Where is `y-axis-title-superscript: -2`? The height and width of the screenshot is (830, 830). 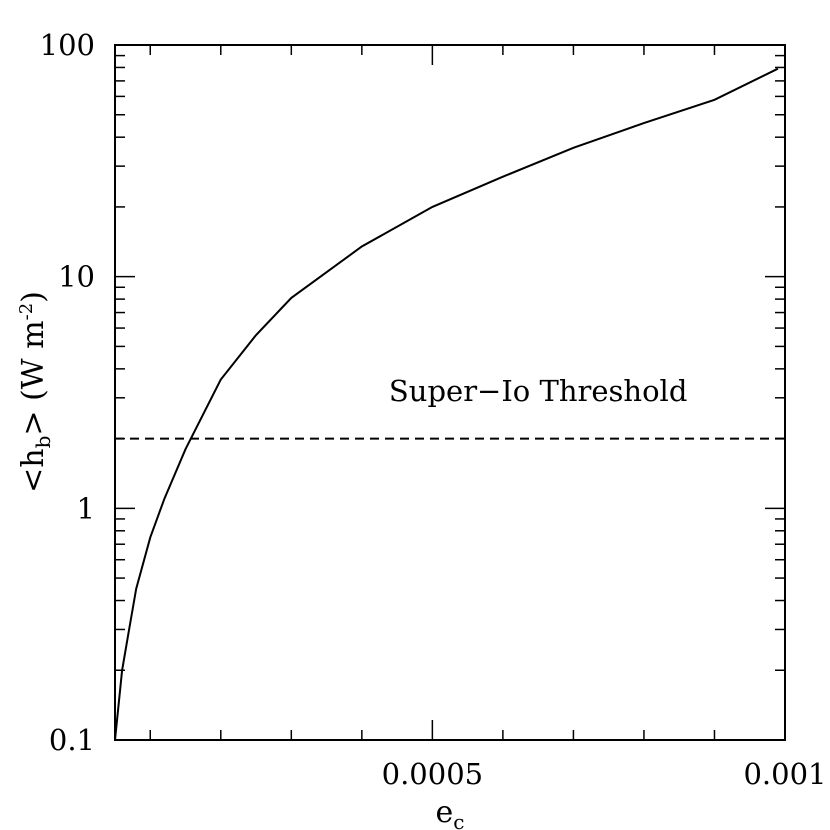 y-axis-title-superscript: -2 is located at coordinates (26, 312).